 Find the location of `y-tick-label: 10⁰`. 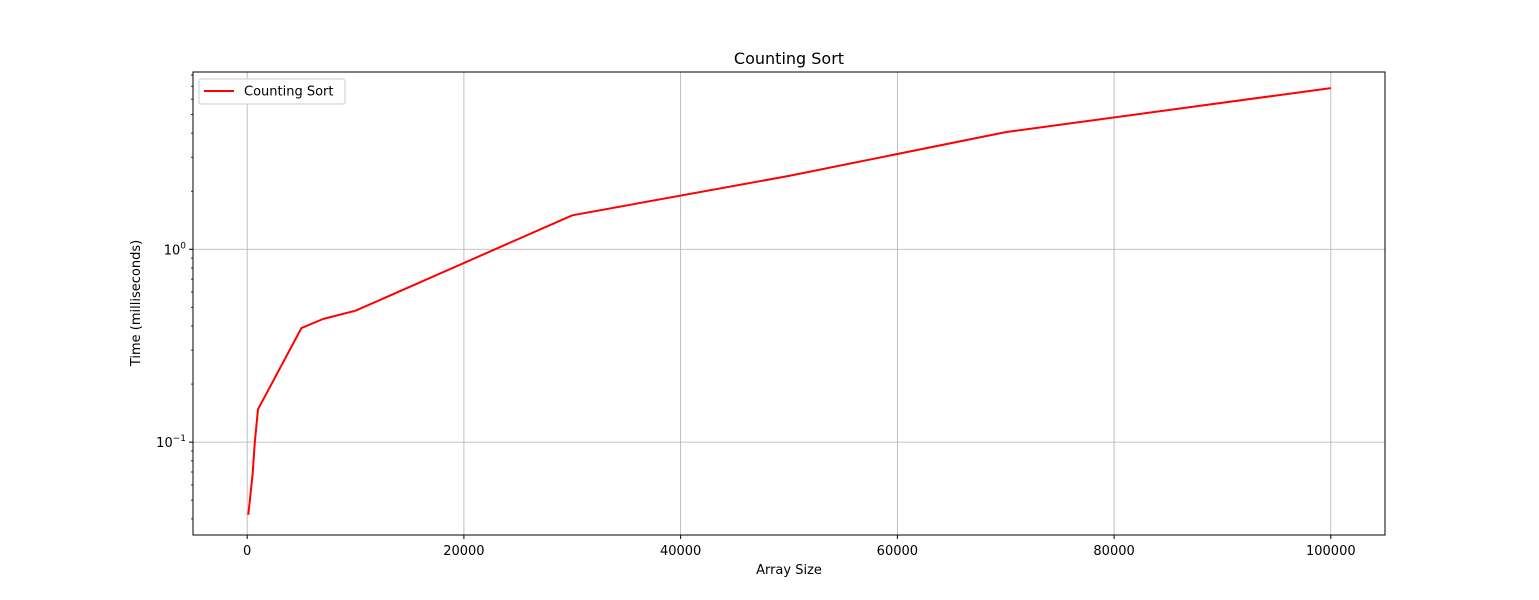

y-tick-label: 10⁰ is located at coordinates (175, 249).